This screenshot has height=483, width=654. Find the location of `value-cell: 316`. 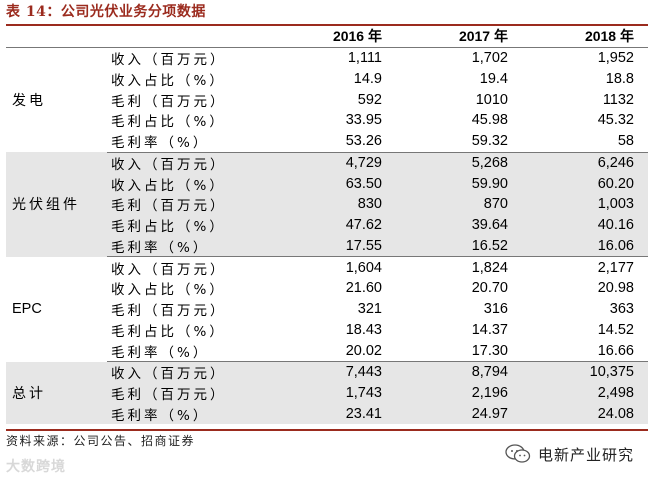

value-cell: 316 is located at coordinates (459, 309).